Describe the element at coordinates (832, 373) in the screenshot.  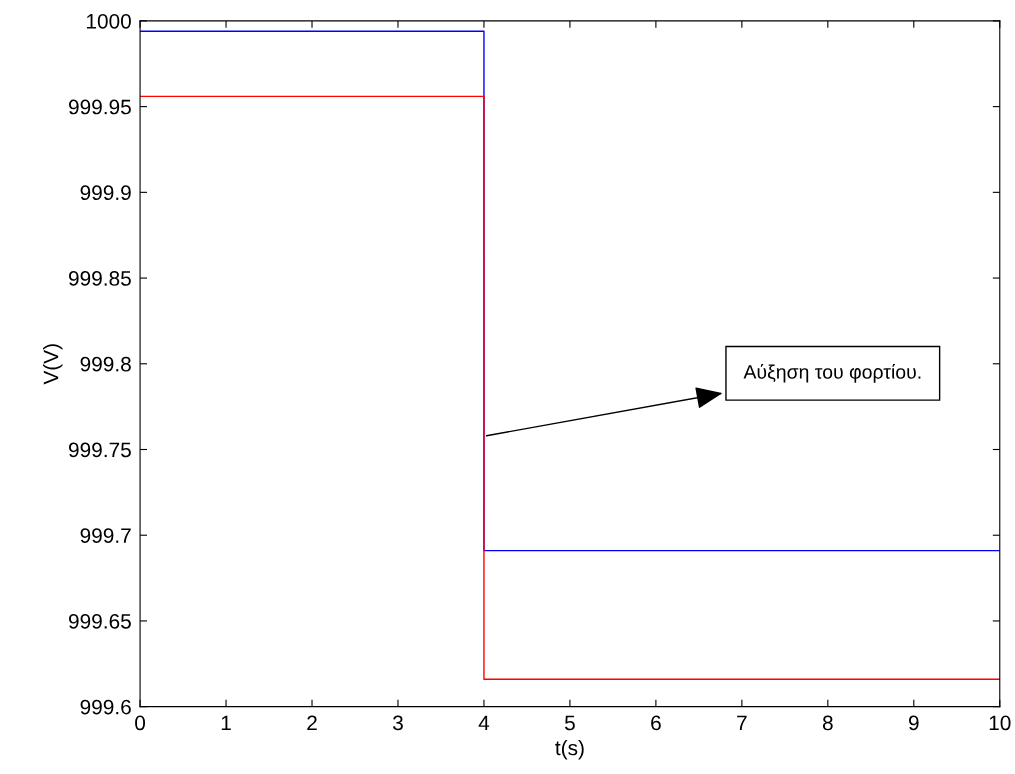
I see `annotation: Αύξηση του φορτίου.` at that location.